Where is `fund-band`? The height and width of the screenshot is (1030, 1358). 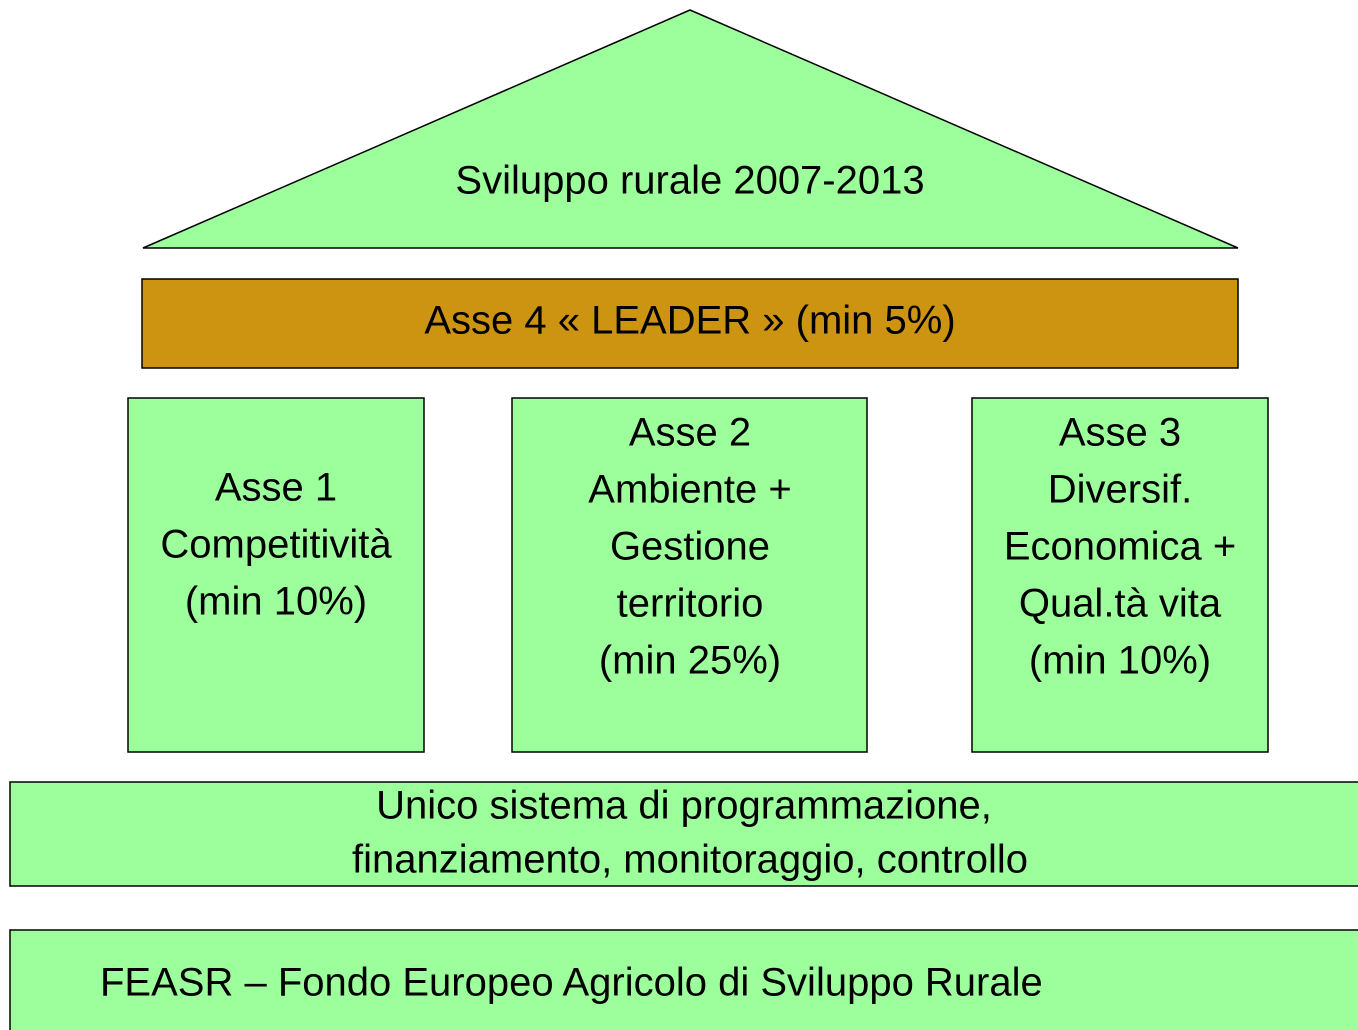
fund-band is located at coordinates (683, 979).